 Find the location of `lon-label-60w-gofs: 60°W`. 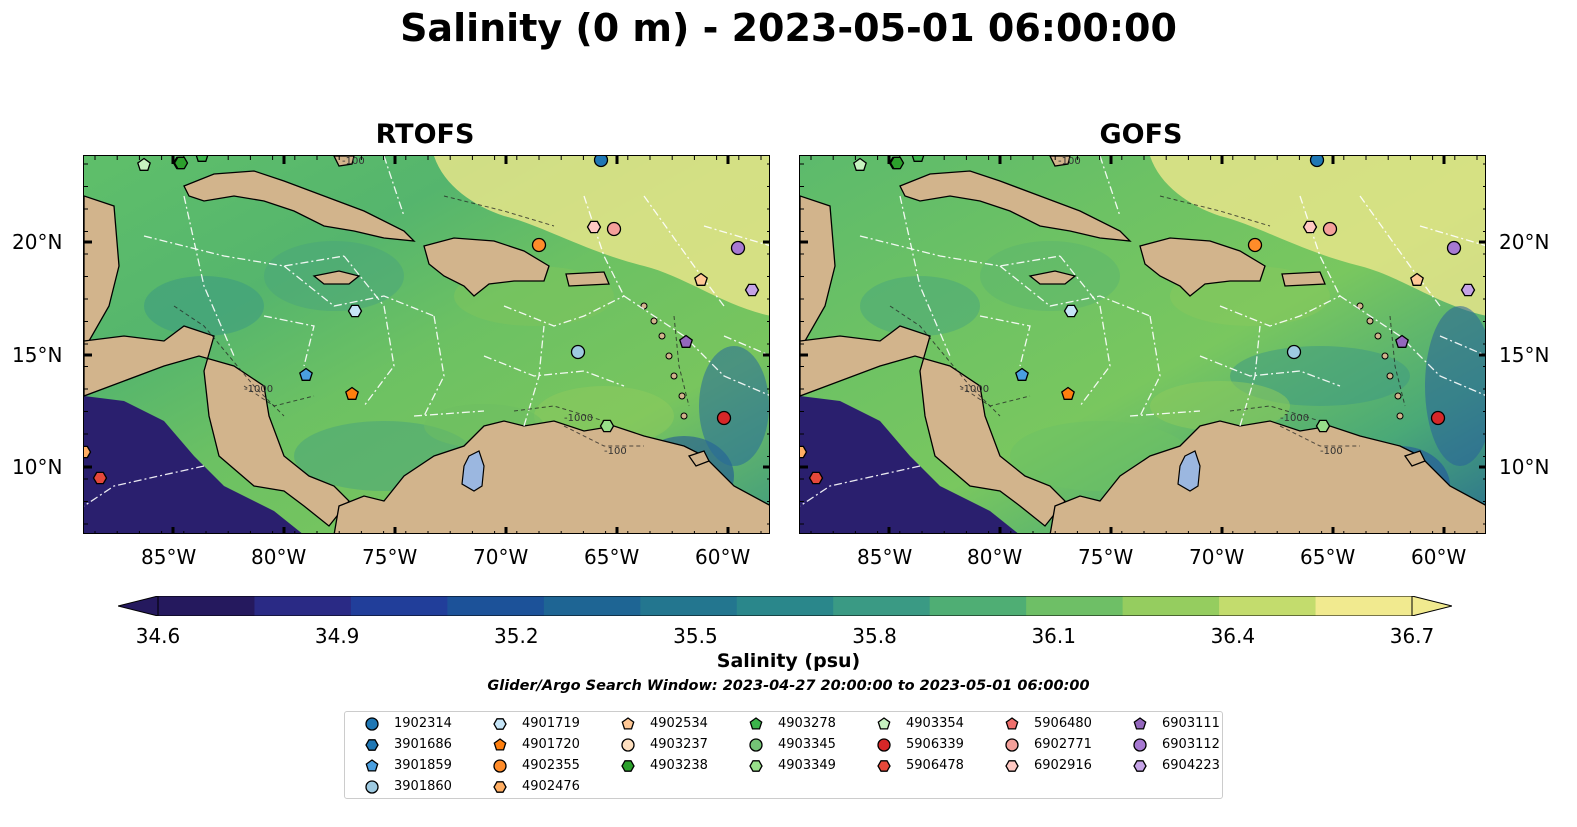

lon-label-60w-gofs: 60°W is located at coordinates (1439, 557).